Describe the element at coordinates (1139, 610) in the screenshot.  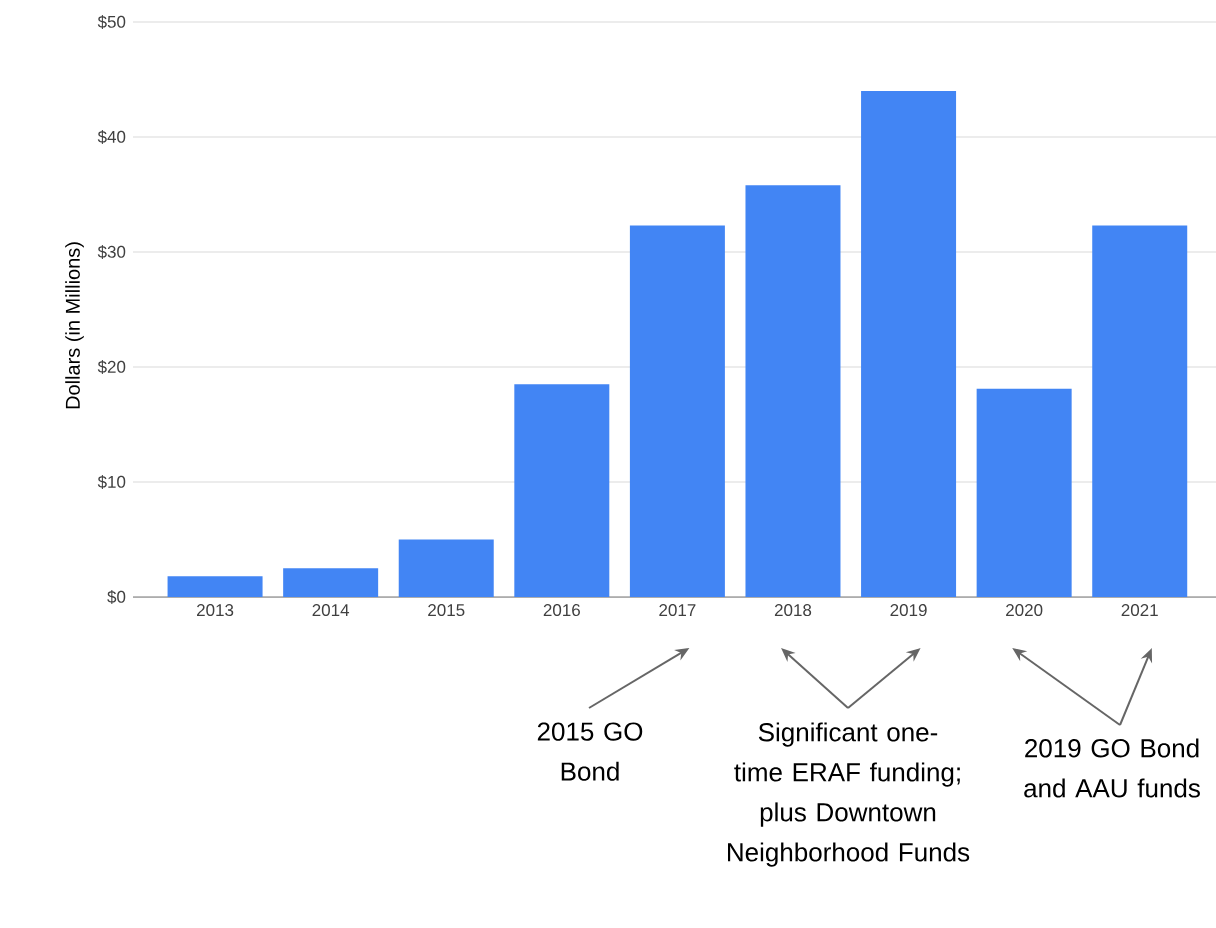
I see `x-tick-label: 2021` at that location.